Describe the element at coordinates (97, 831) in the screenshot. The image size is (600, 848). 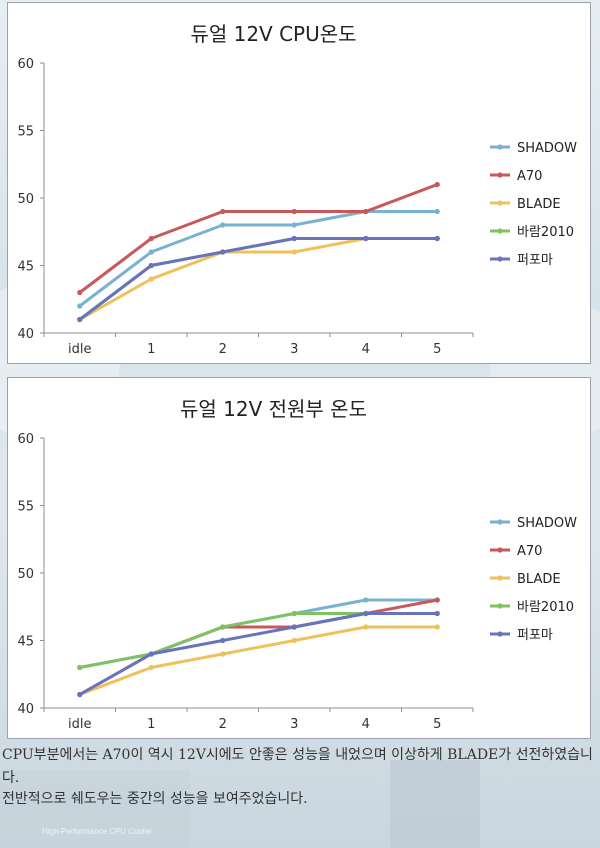
I see `watermark-text: High-Performance CPU Cooler` at that location.